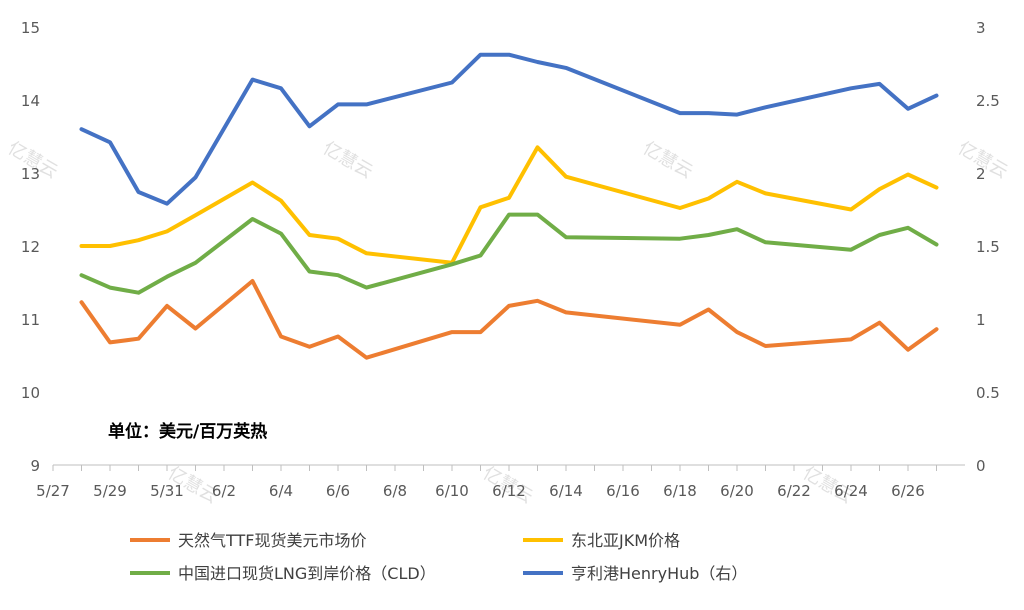  What do you see at coordinates (110, 491) in the screenshot?
I see `x-tick-label: 5/29` at bounding box center [110, 491].